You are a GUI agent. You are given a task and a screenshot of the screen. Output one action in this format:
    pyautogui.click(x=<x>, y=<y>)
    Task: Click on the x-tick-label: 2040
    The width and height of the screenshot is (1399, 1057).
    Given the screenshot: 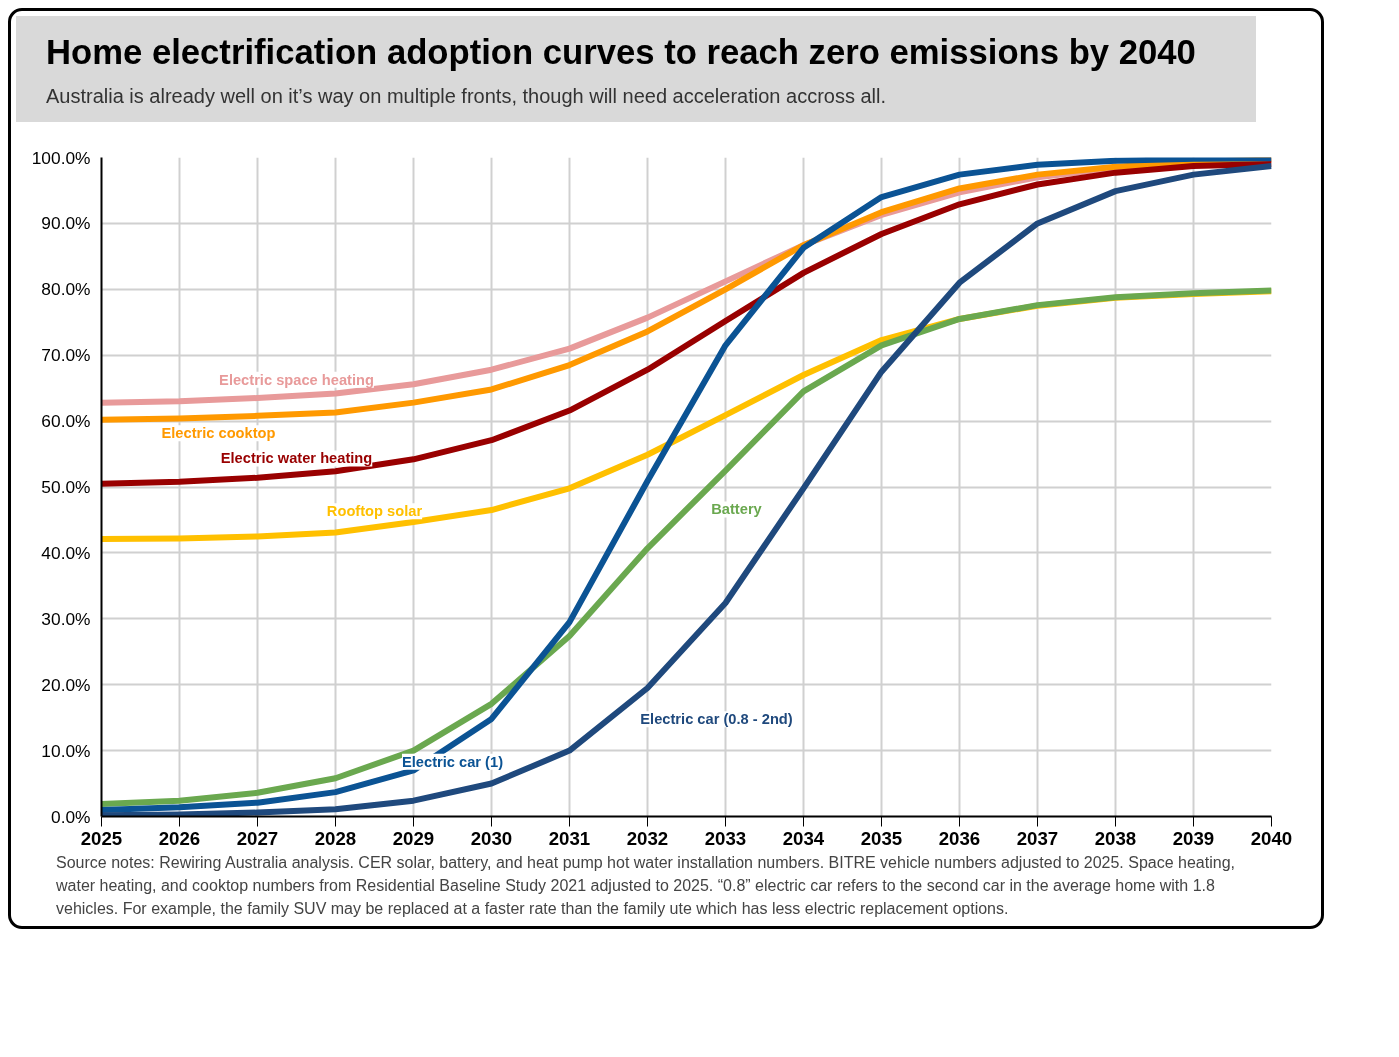 What is the action you would take?
    pyautogui.click(x=1271, y=838)
    